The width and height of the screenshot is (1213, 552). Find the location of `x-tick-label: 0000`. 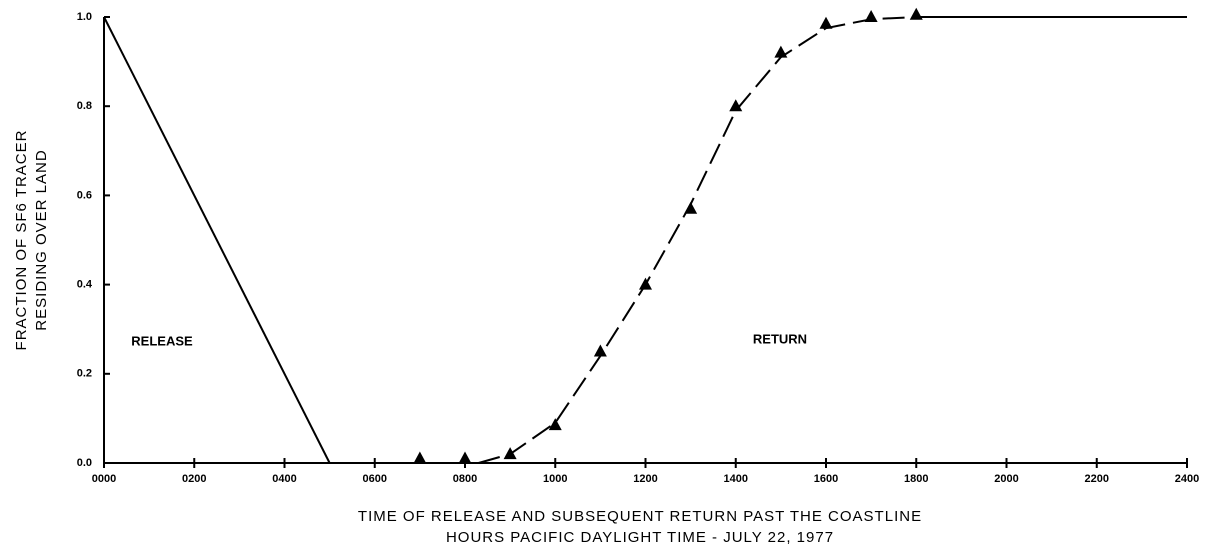

x-tick-label: 0000 is located at coordinates (104, 479).